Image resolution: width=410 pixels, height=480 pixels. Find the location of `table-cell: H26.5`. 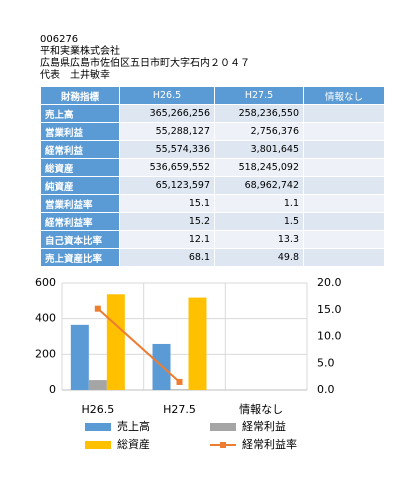

table-cell: H26.5 is located at coordinates (167, 95).